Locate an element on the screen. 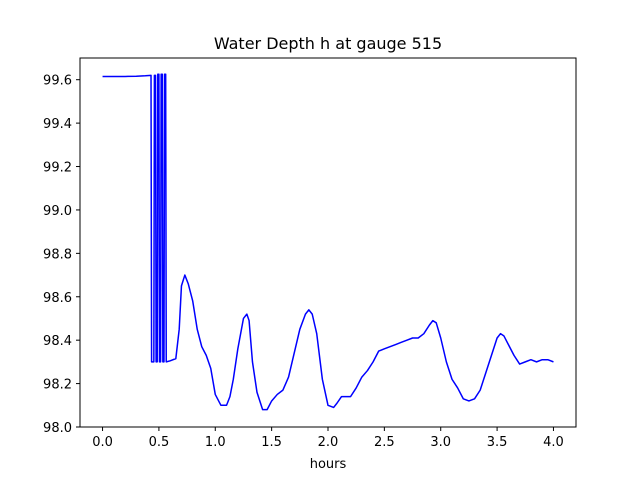  x-tick-label: 1.0 is located at coordinates (215, 442).